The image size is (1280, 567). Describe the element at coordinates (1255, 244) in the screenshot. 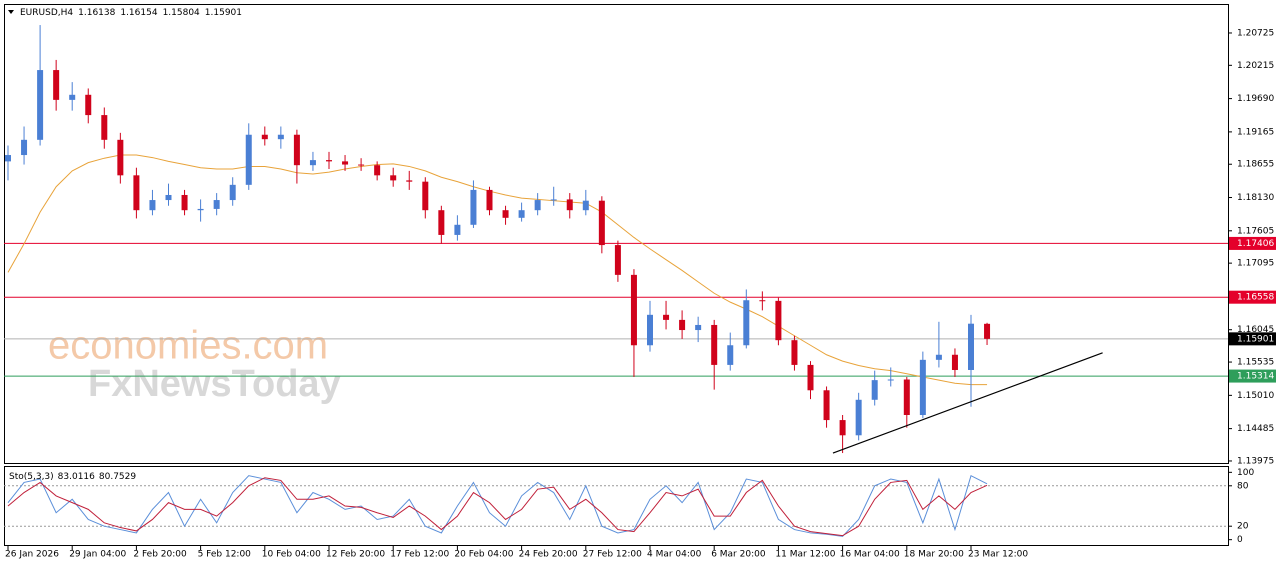

I see `level-label: 1.17406` at that location.